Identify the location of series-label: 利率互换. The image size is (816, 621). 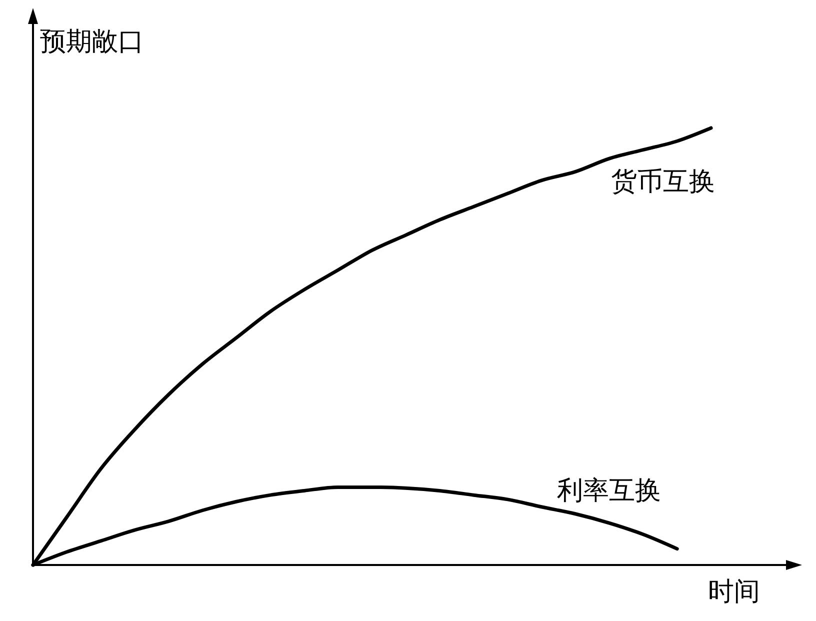
(609, 491).